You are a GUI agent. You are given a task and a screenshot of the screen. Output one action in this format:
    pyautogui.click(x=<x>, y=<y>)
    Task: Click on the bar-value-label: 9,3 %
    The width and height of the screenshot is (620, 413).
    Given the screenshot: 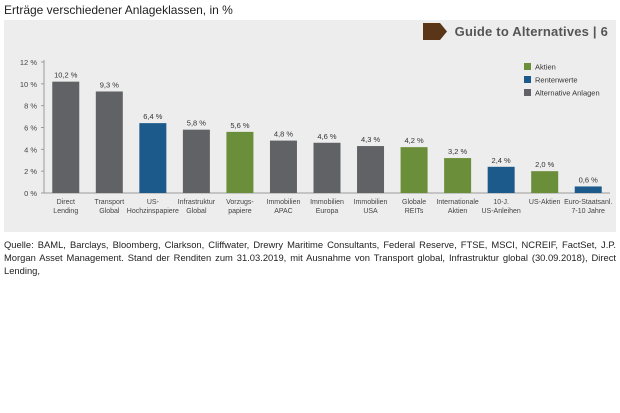 What is the action you would take?
    pyautogui.click(x=110, y=84)
    